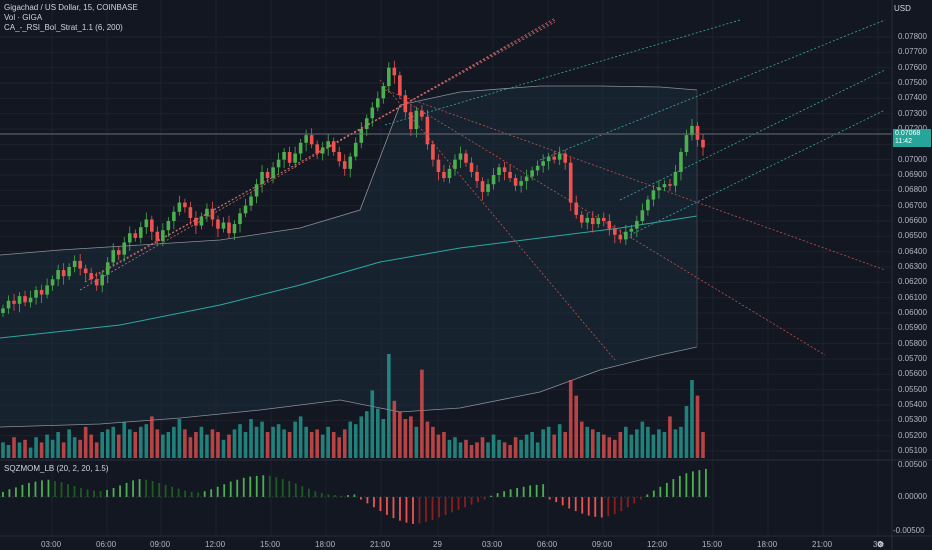 The image size is (932, 550). I want to click on price-tick-label: 0.06200, so click(912, 282).